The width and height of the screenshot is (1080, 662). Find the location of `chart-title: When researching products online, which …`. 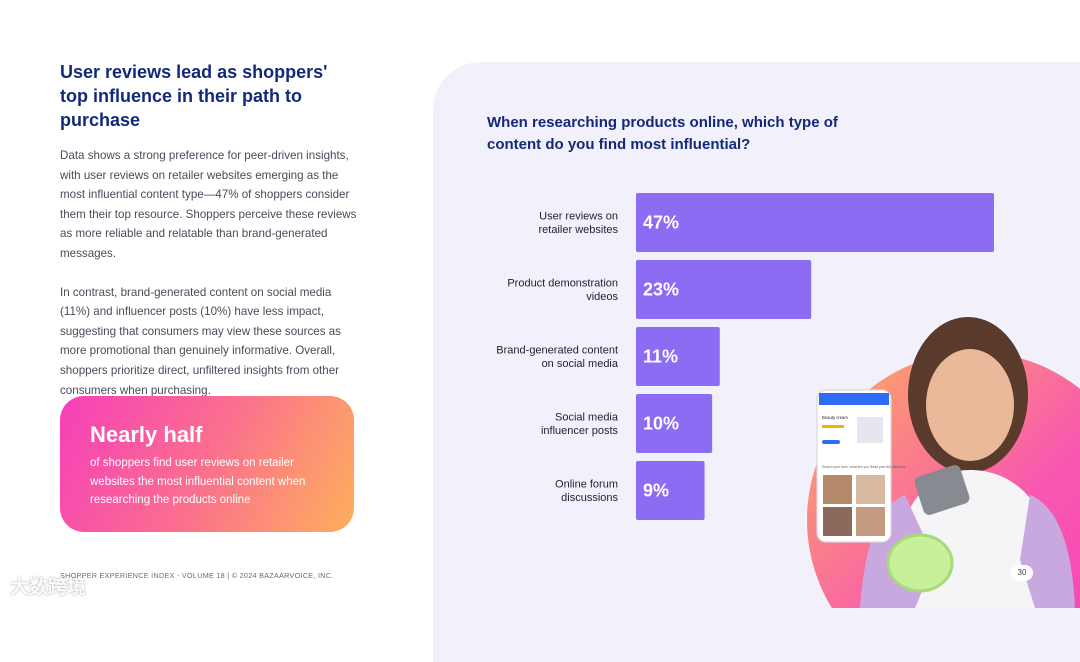

chart-title: When researching products online, which … is located at coordinates (662, 133).